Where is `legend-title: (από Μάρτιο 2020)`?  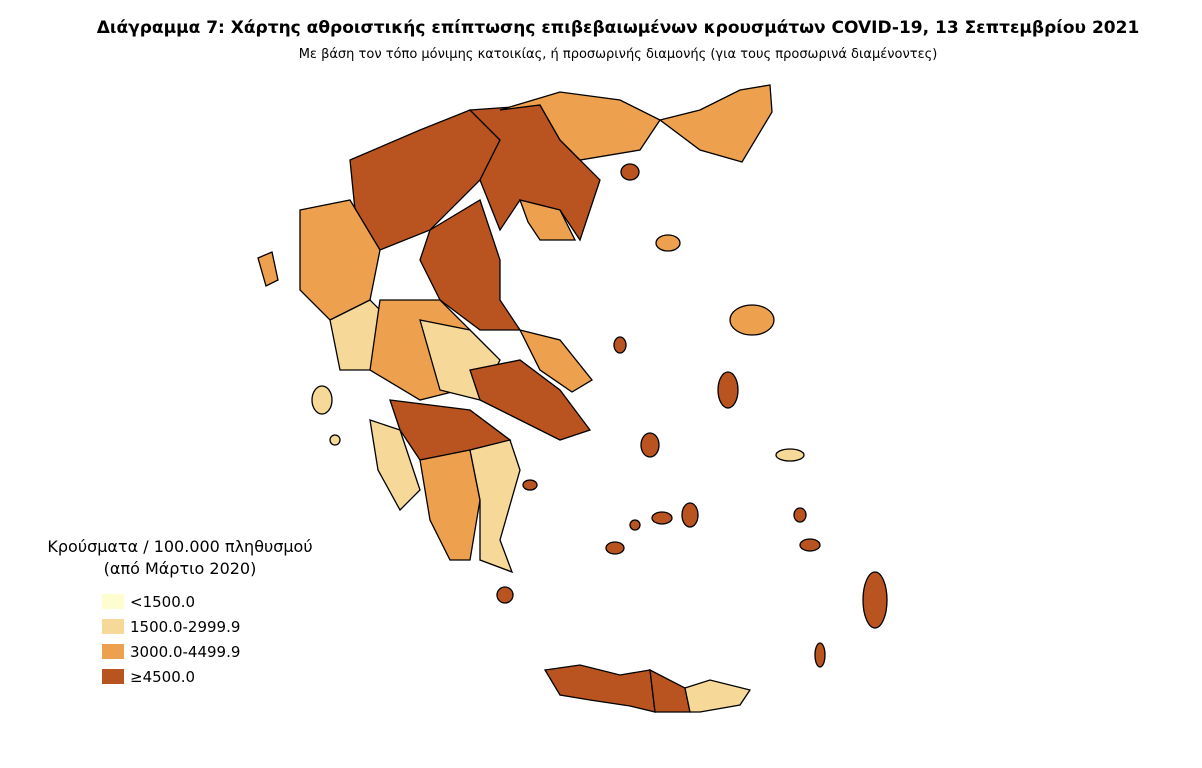
legend-title: (από Μάρτιο 2020) is located at coordinates (180, 568).